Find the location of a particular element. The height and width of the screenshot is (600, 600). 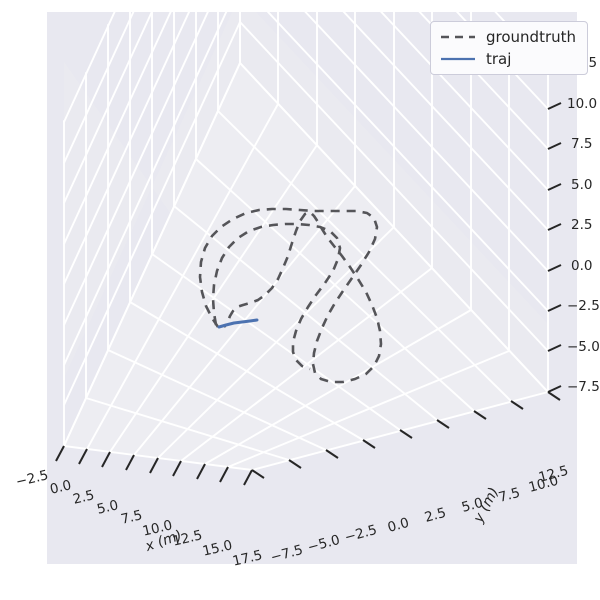

tick-labels-x: −2.5 0.0 2.5 5.0 7.5 10.0 12.5 15.0 17.5 is located at coordinates (139, 518).